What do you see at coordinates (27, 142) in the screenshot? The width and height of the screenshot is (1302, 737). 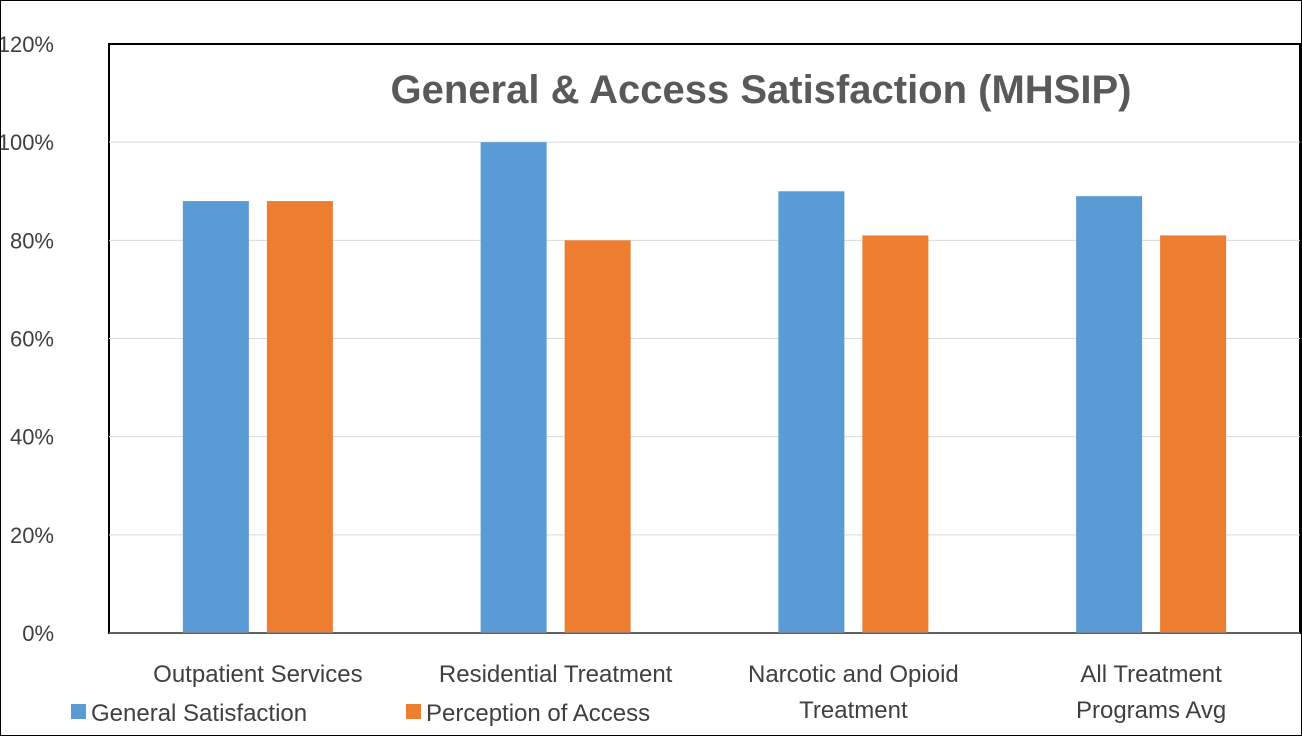 I see `y-tick-label: 100%` at bounding box center [27, 142].